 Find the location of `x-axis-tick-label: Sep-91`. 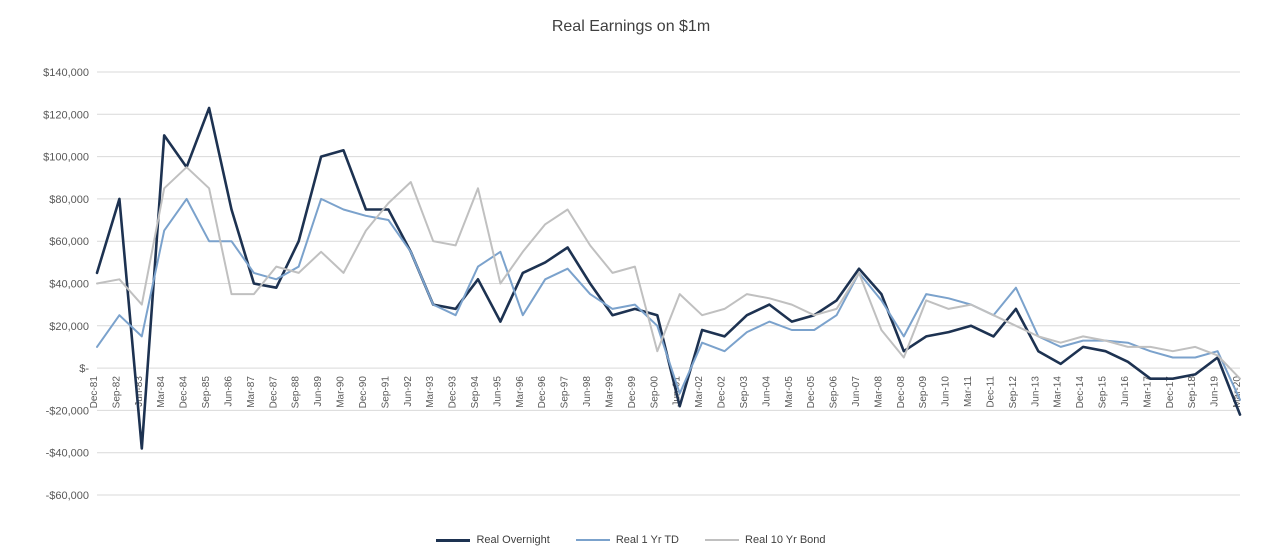

x-axis-tick-label: Sep-91 is located at coordinates (385, 392).